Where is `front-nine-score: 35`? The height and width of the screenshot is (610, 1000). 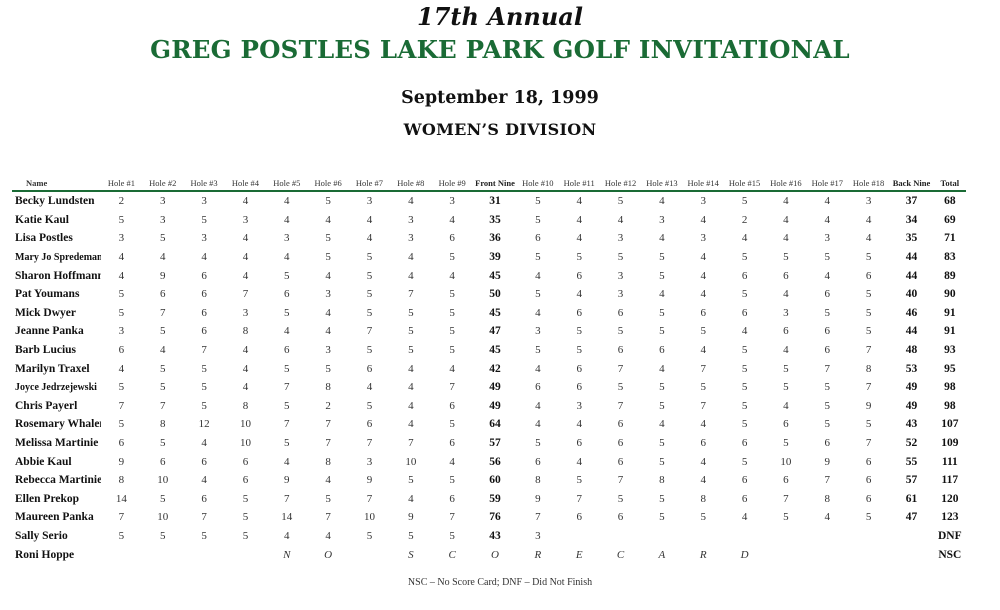
front-nine-score: 35 is located at coordinates (495, 219).